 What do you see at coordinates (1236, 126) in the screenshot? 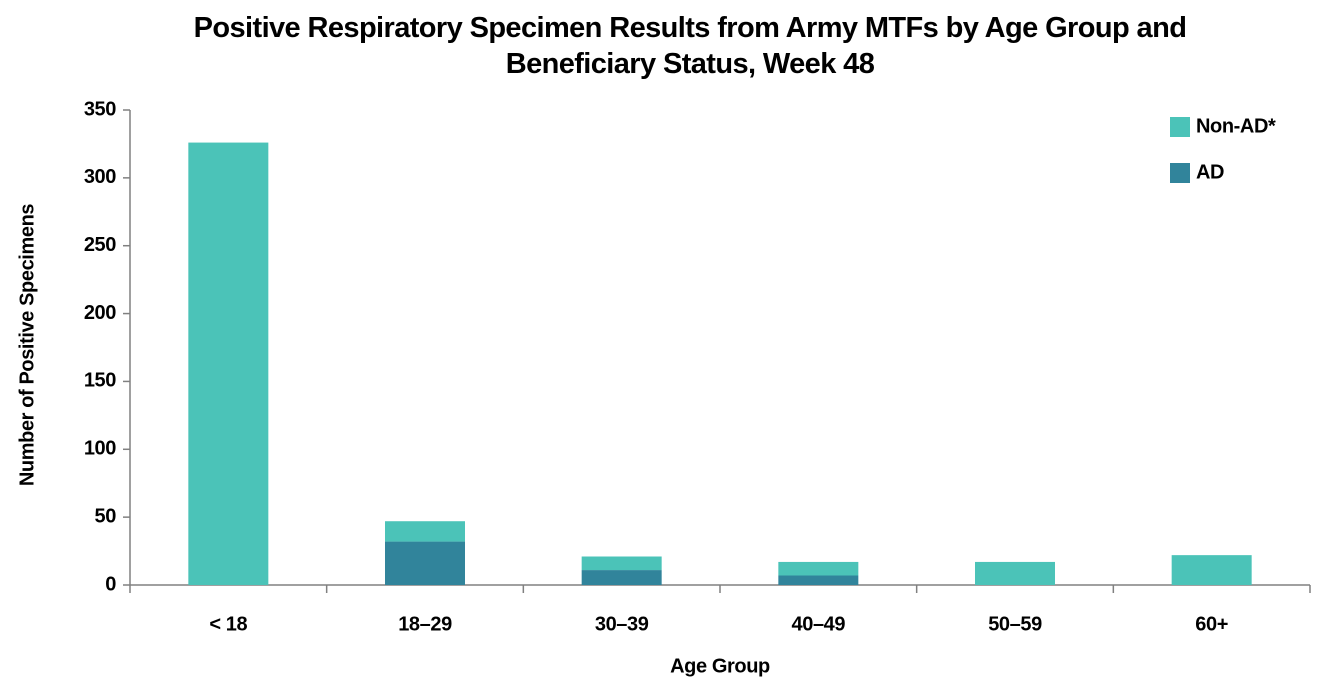
I see `legend-label: Non-AD*` at bounding box center [1236, 126].